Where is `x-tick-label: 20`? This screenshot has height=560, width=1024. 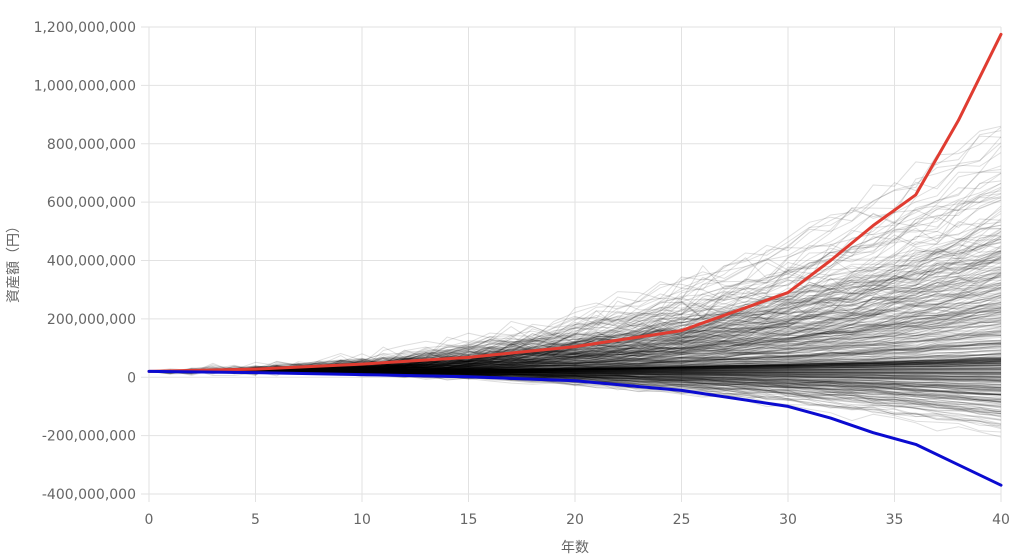
x-tick-label: 20 is located at coordinates (575, 520).